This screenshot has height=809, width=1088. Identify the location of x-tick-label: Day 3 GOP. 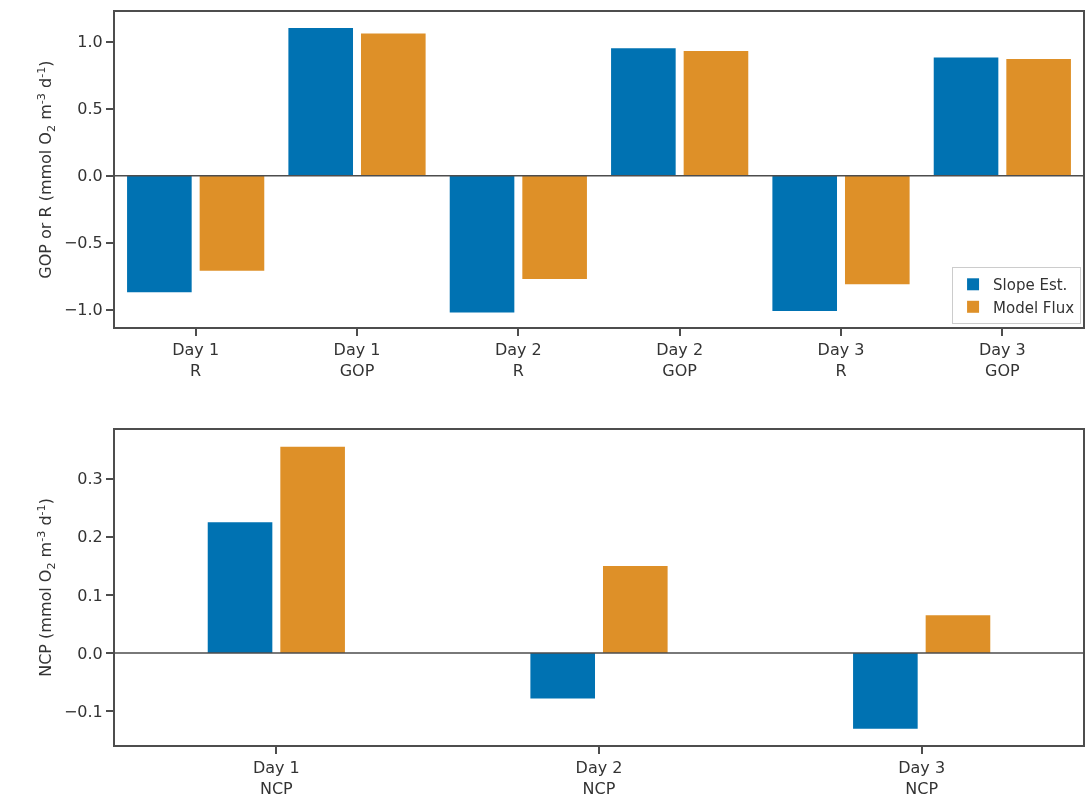
(1002, 360).